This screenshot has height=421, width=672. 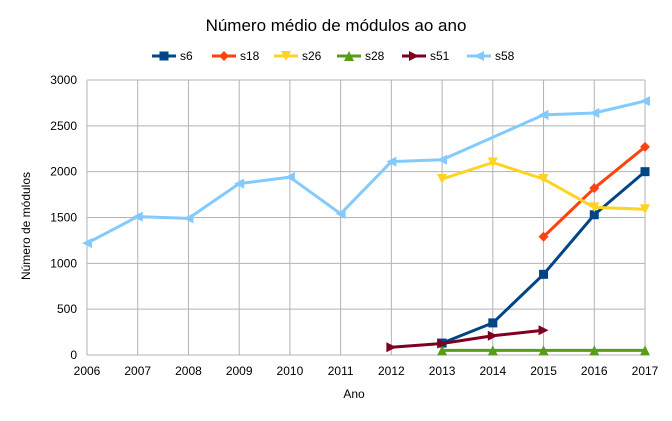 I want to click on legend-label: s26, so click(x=312, y=56).